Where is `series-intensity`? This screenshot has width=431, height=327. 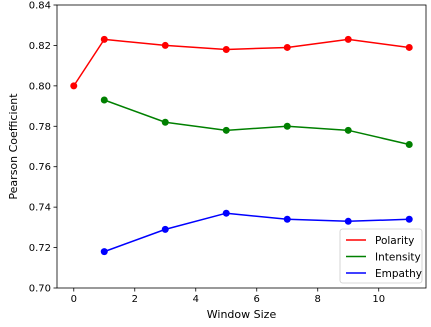
series-intensity is located at coordinates (256, 122).